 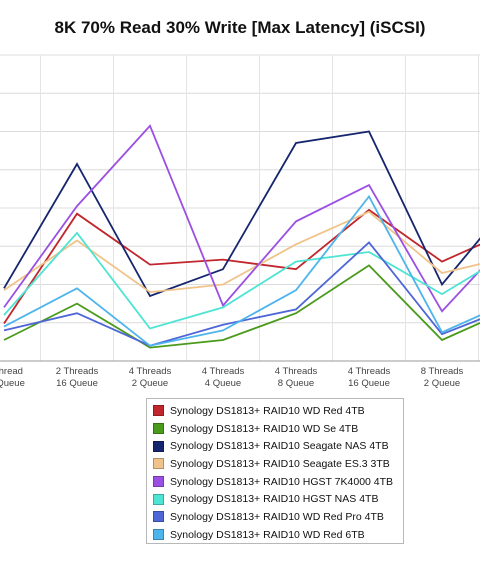 I want to click on x-tick-label: 4 Threads 2 Queue, so click(x=150, y=377).